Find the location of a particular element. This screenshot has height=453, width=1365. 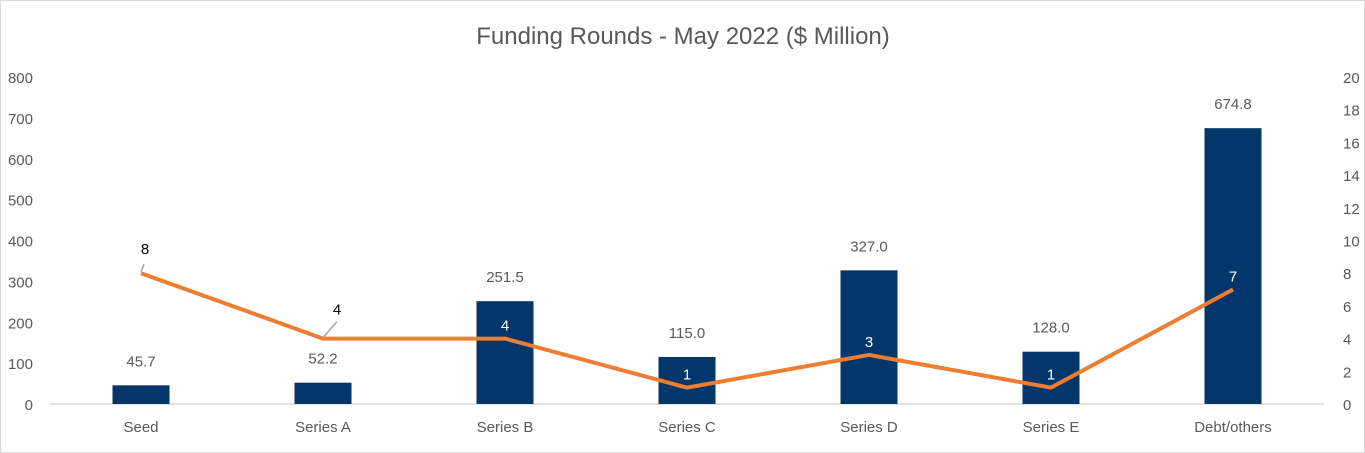

right-axis-tick-label: 6 is located at coordinates (1347, 307).